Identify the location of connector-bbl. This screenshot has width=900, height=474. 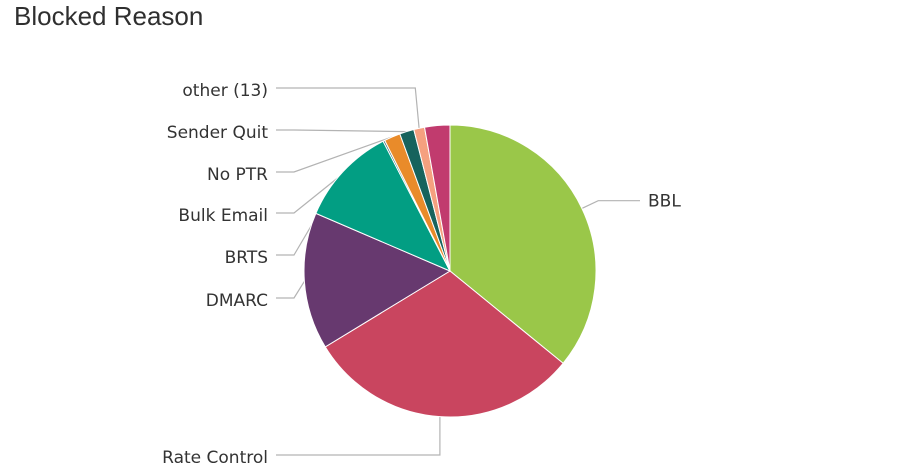
(610, 204).